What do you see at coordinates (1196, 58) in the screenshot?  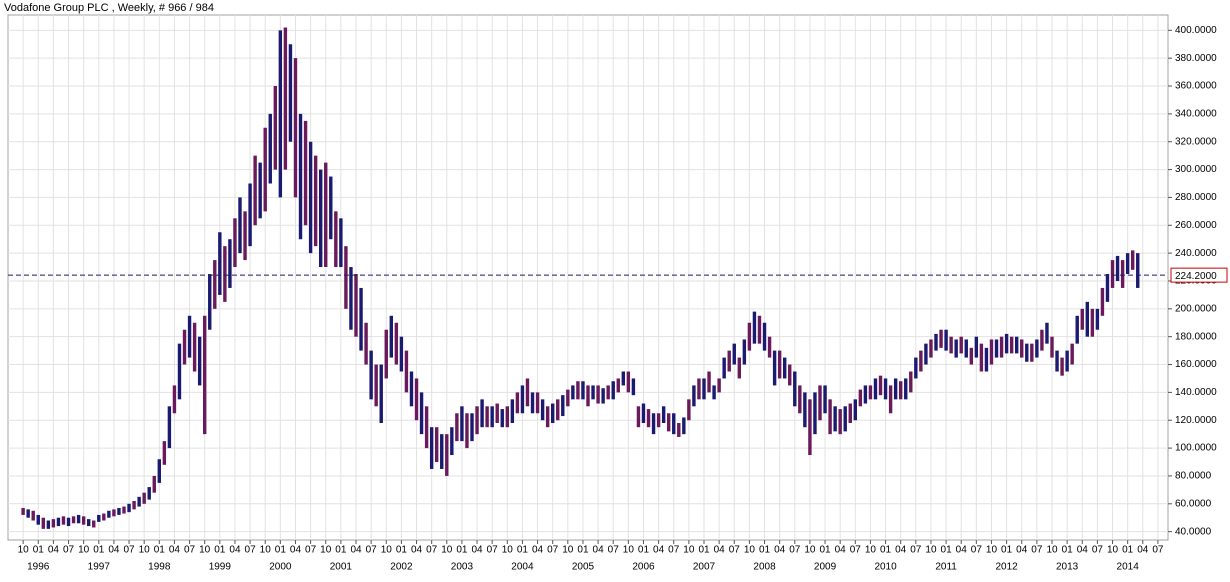 I see `y-tick-label: 380.0000` at bounding box center [1196, 58].